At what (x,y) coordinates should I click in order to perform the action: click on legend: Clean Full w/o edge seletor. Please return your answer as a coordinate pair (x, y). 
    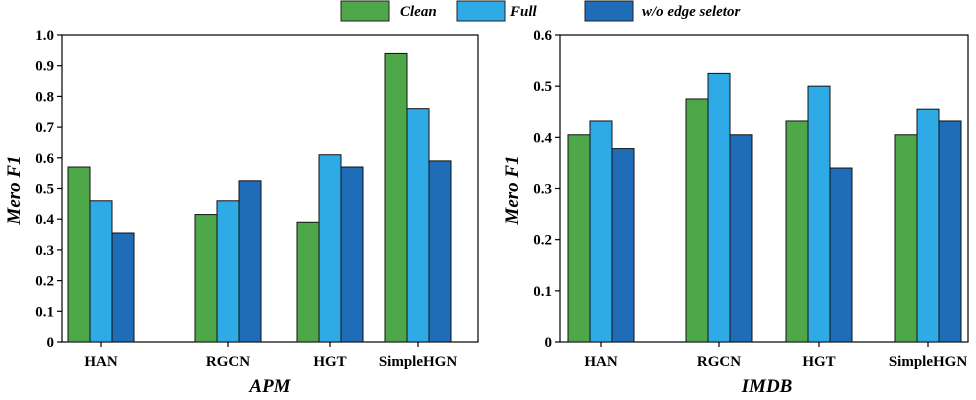
    Looking at the image, I should click on (540, 11).